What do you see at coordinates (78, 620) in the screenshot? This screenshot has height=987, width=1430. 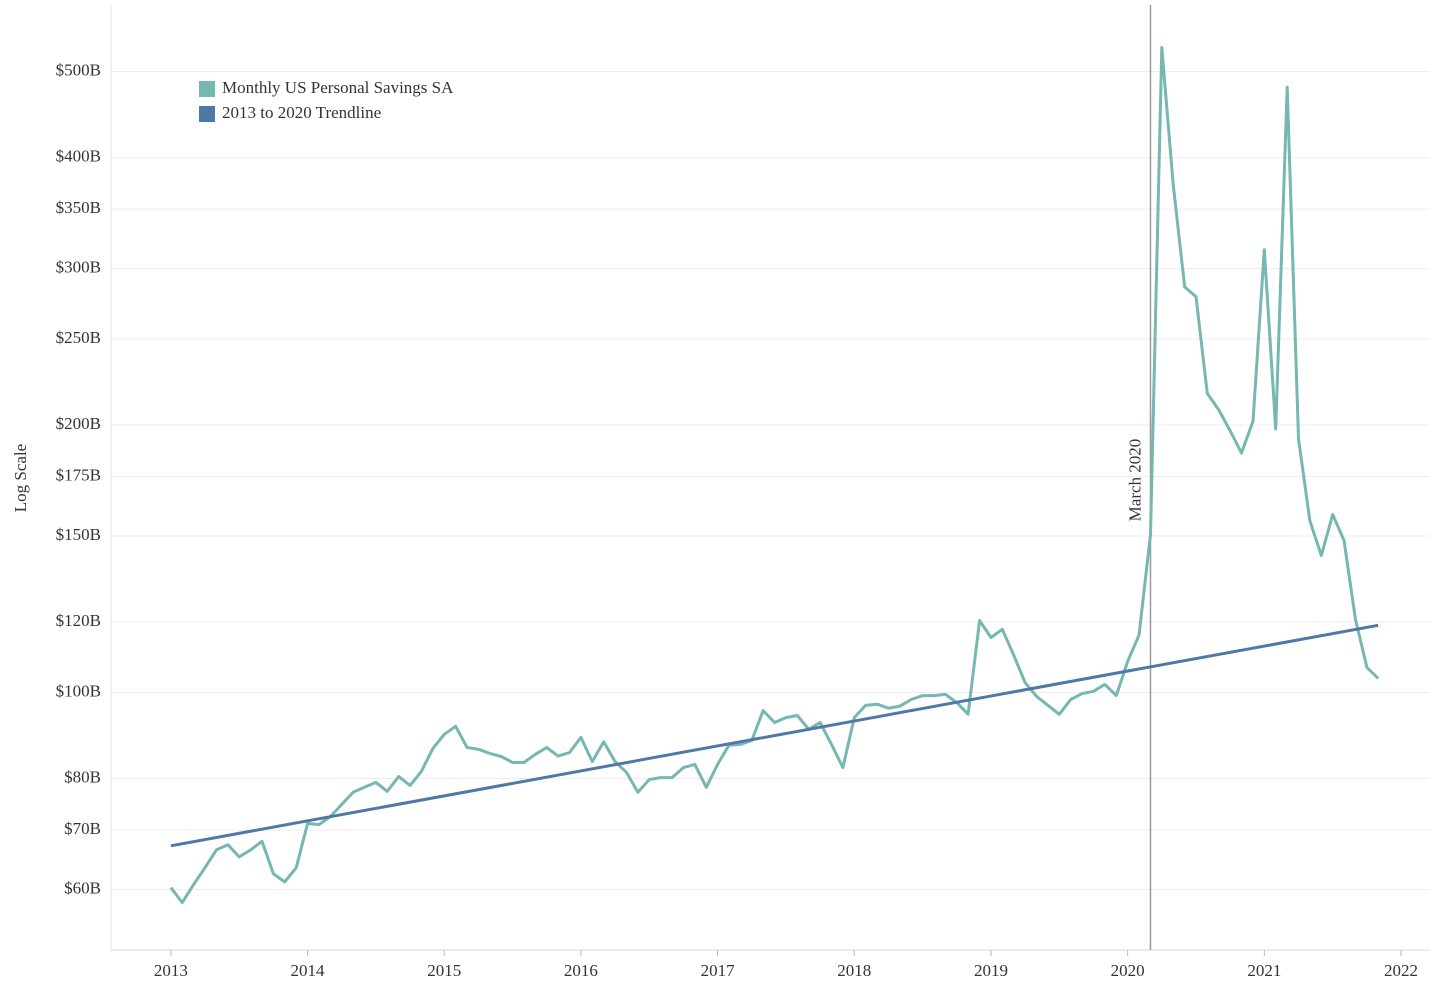 I see `y-tick-label: $120B` at bounding box center [78, 620].